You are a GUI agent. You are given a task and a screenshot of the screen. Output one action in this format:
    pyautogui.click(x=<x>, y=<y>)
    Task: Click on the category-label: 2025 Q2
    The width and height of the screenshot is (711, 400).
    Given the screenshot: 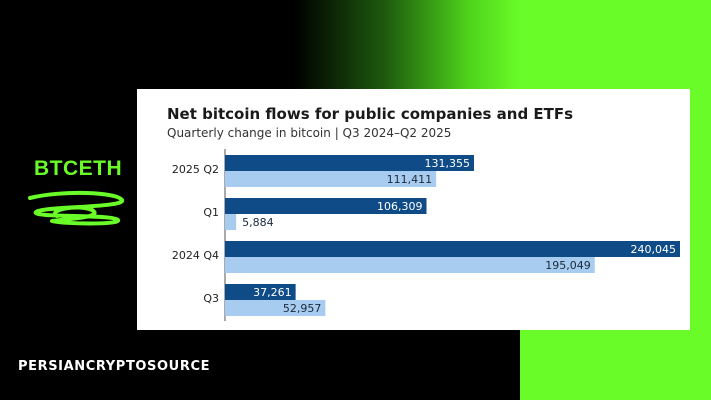 What is the action you would take?
    pyautogui.click(x=195, y=169)
    